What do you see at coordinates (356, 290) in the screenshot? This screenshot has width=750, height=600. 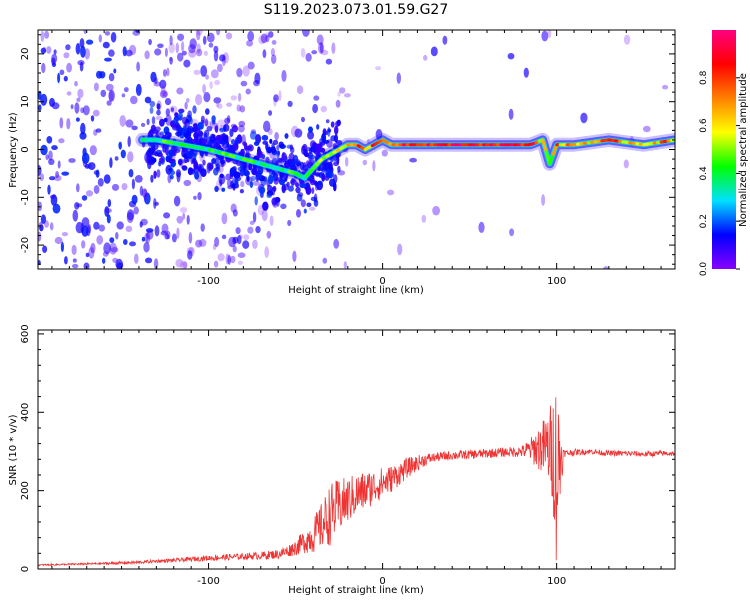 I see `spectrogram-xlabel: Height of straight line (km)` at bounding box center [356, 290].